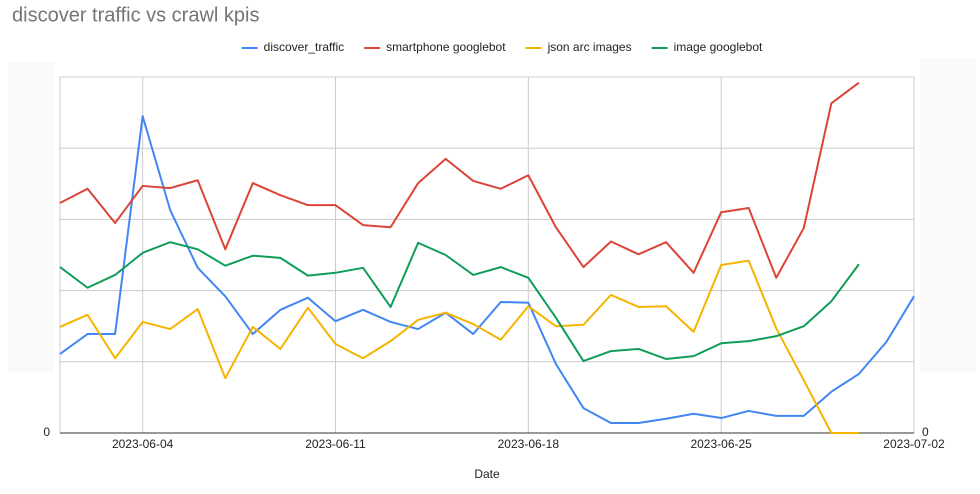 The width and height of the screenshot is (980, 494). I want to click on legend-label: json arc images, so click(589, 47).